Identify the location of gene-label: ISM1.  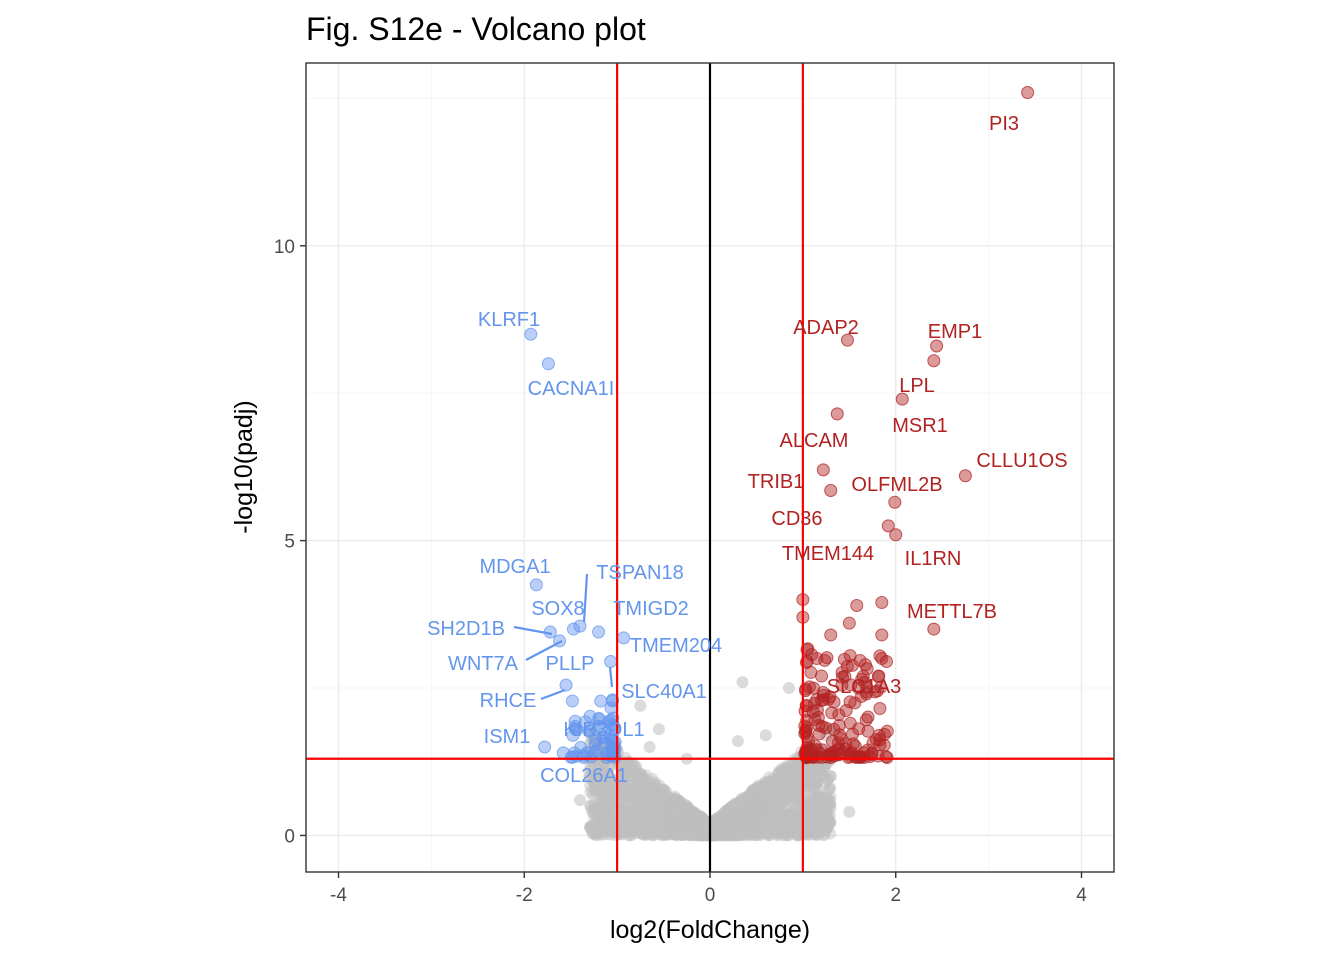
(507, 737).